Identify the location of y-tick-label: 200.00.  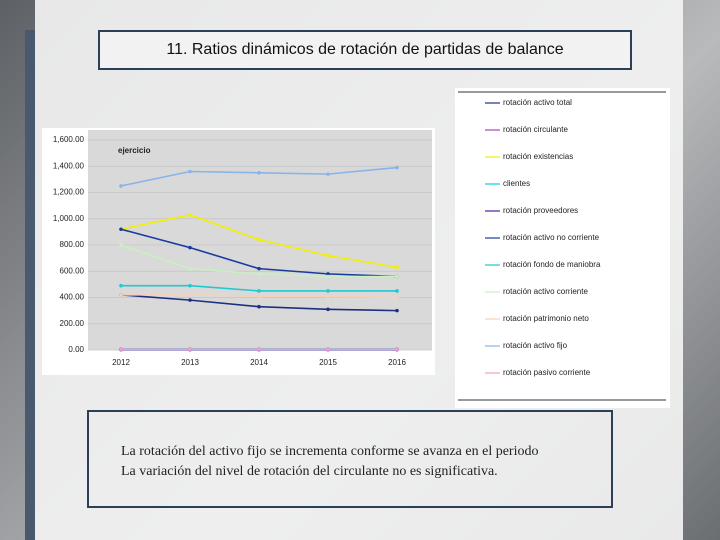
(72, 323).